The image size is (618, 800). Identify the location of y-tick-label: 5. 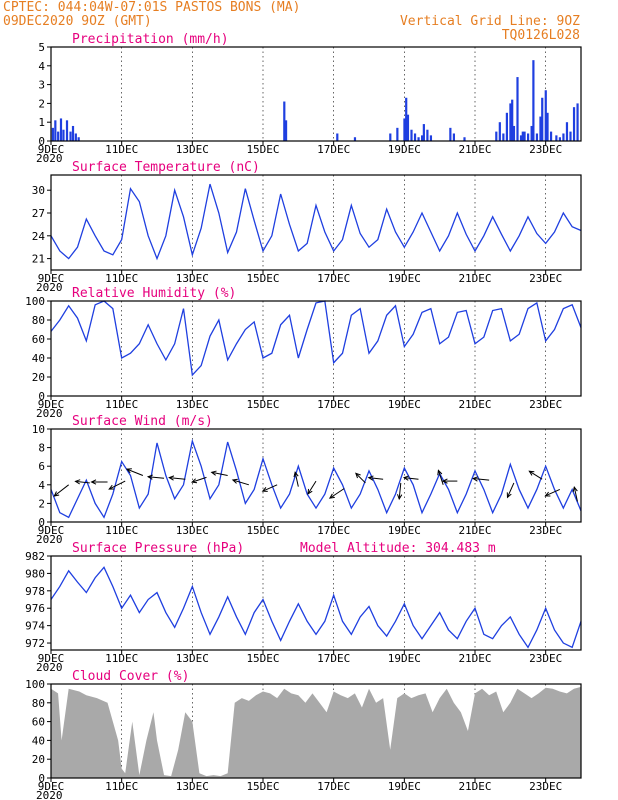
(41, 47).